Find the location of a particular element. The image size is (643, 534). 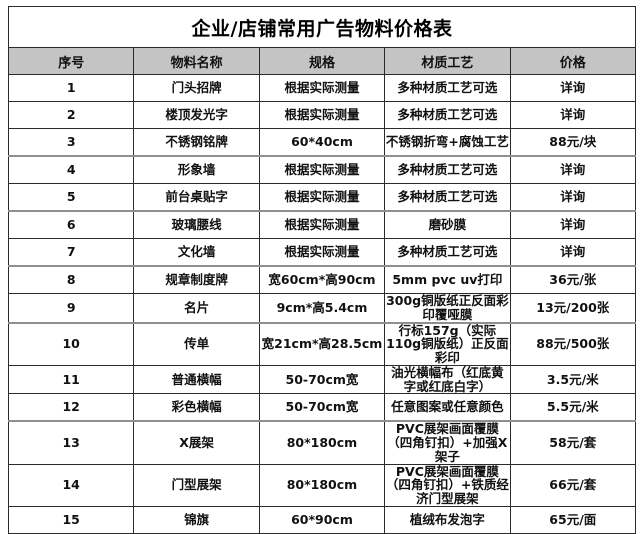

table-row: 8 规章制度牌 宽60cm*高90cm 5mm pvc uv打印 36元/张 is located at coordinates (322, 279).